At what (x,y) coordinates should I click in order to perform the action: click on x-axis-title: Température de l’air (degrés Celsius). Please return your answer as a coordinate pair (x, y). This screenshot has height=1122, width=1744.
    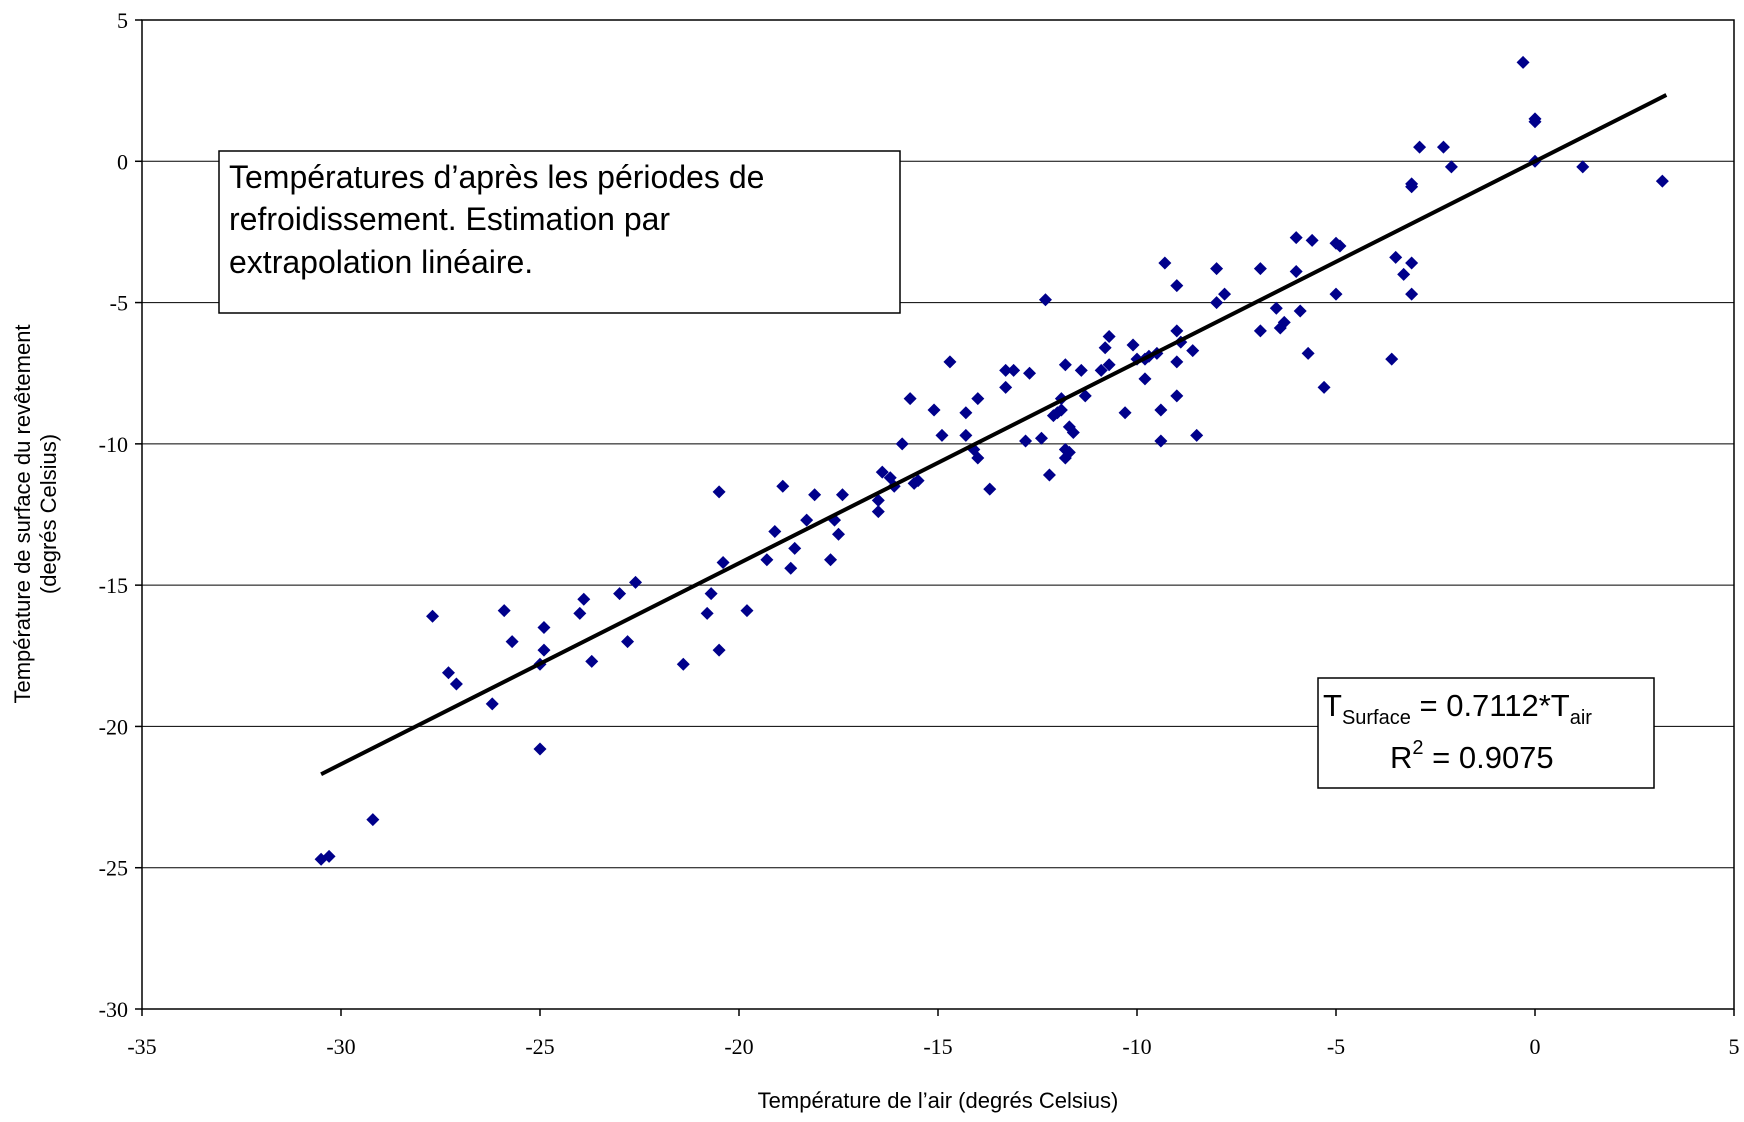
    Looking at the image, I should click on (938, 1100).